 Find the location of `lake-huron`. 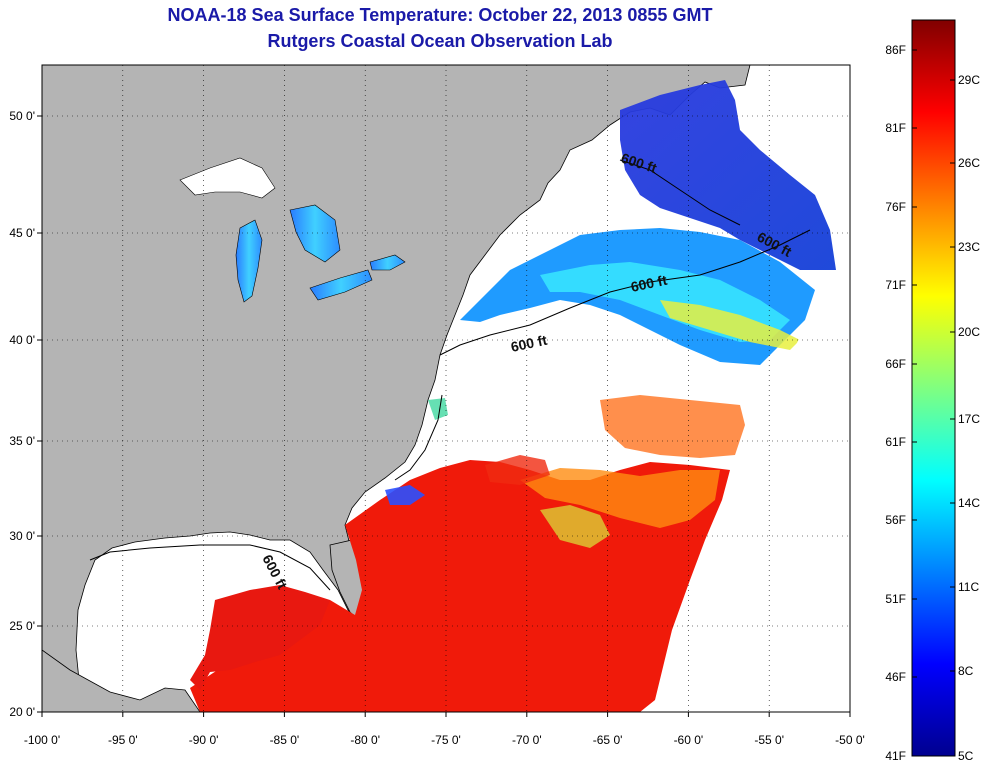

lake-huron is located at coordinates (315, 233).